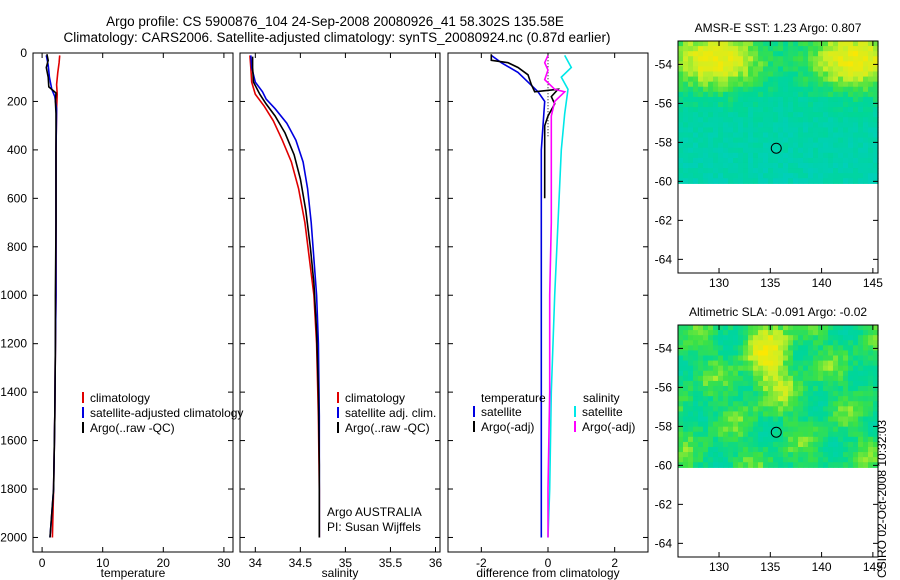 This screenshot has width=900, height=580. Describe the element at coordinates (664, 504) in the screenshot. I see `y-tick-label: -62` at that location.